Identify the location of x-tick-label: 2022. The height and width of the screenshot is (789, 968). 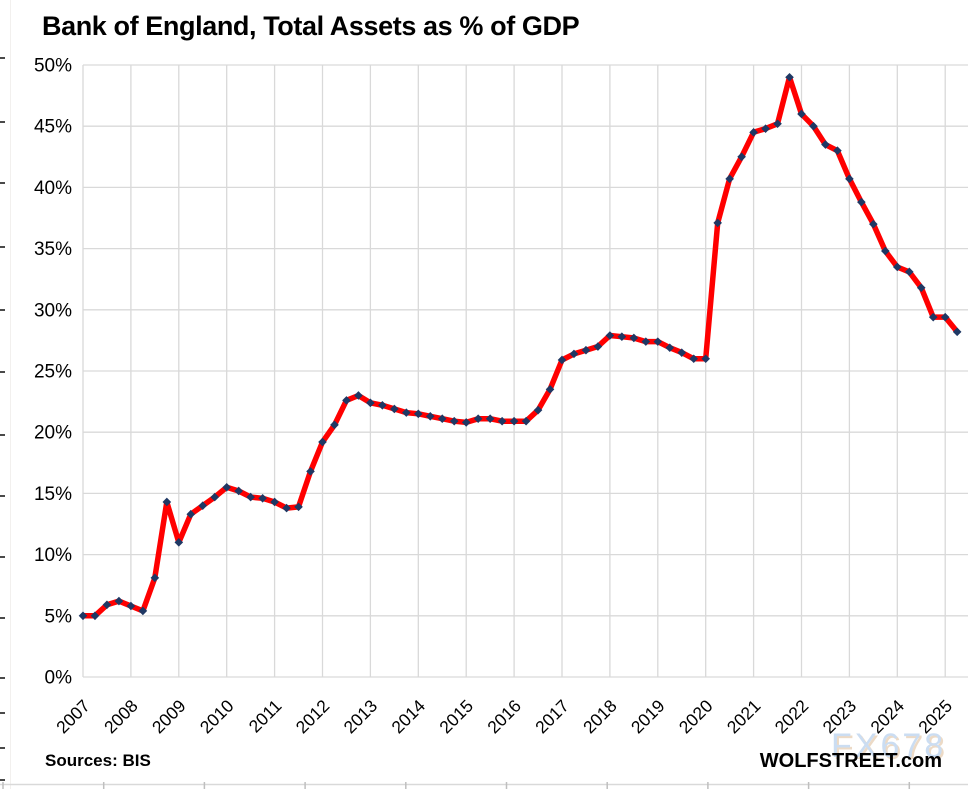
(792, 717).